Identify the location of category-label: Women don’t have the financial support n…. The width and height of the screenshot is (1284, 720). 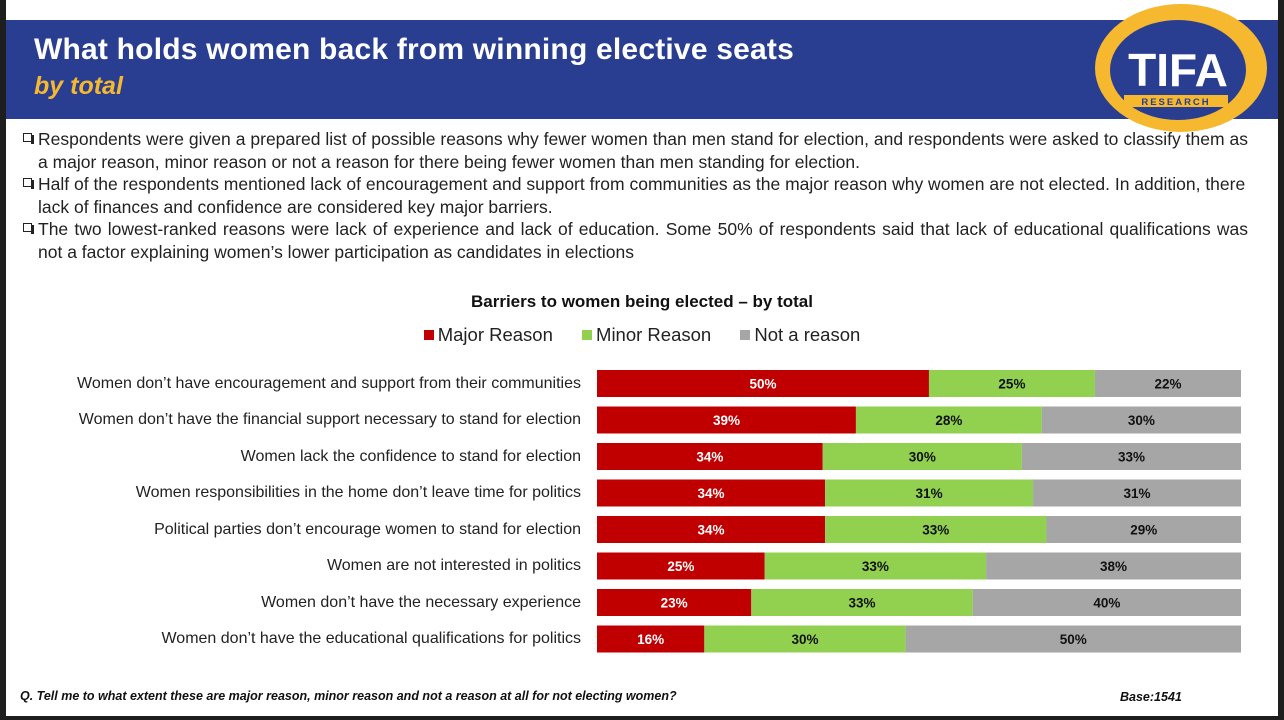
(329, 419).